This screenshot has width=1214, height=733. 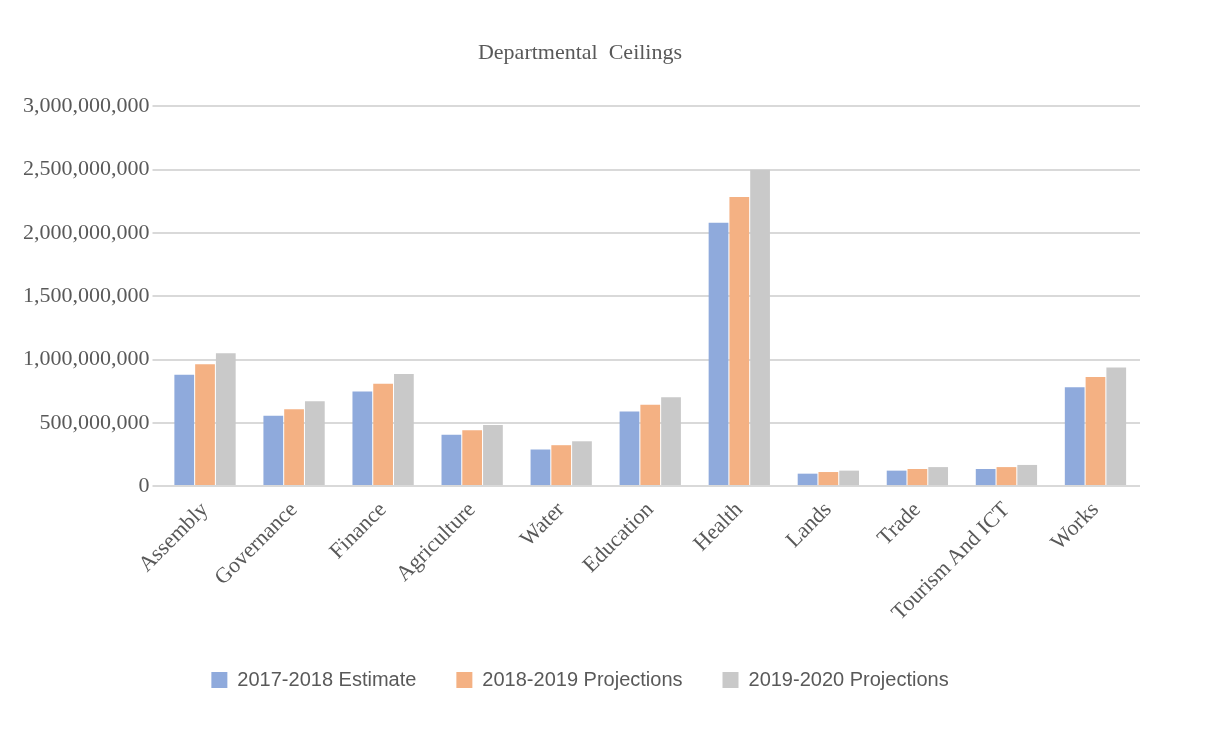 I want to click on y-tick-label: 500,000,000, so click(x=94, y=421).